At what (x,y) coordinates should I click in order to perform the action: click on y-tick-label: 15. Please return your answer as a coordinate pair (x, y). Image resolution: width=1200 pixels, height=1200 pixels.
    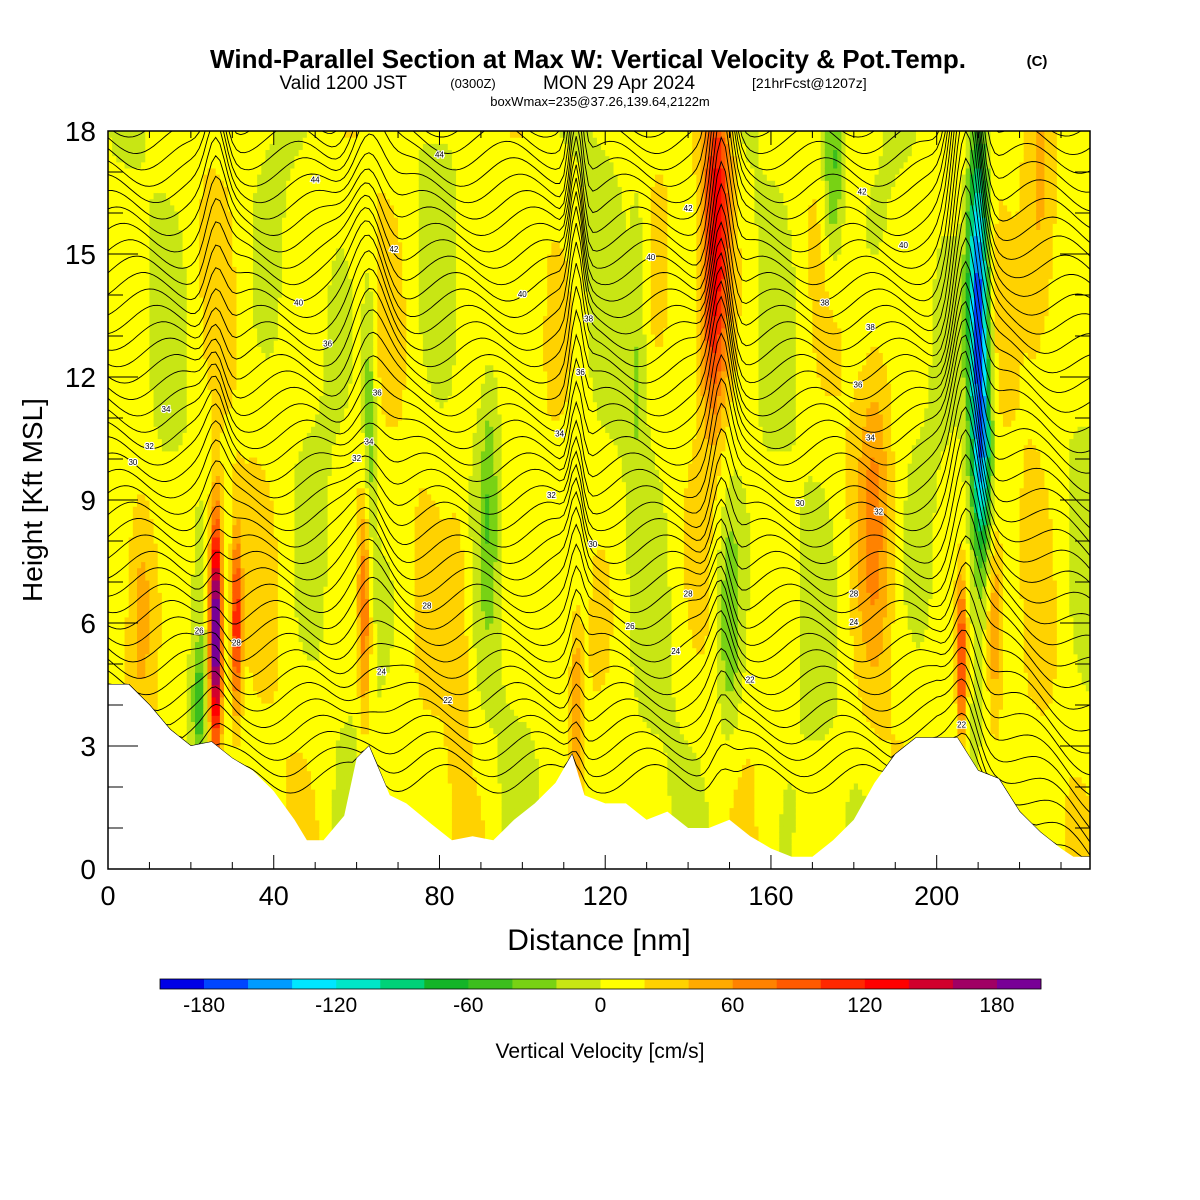
    Looking at the image, I should click on (80, 254).